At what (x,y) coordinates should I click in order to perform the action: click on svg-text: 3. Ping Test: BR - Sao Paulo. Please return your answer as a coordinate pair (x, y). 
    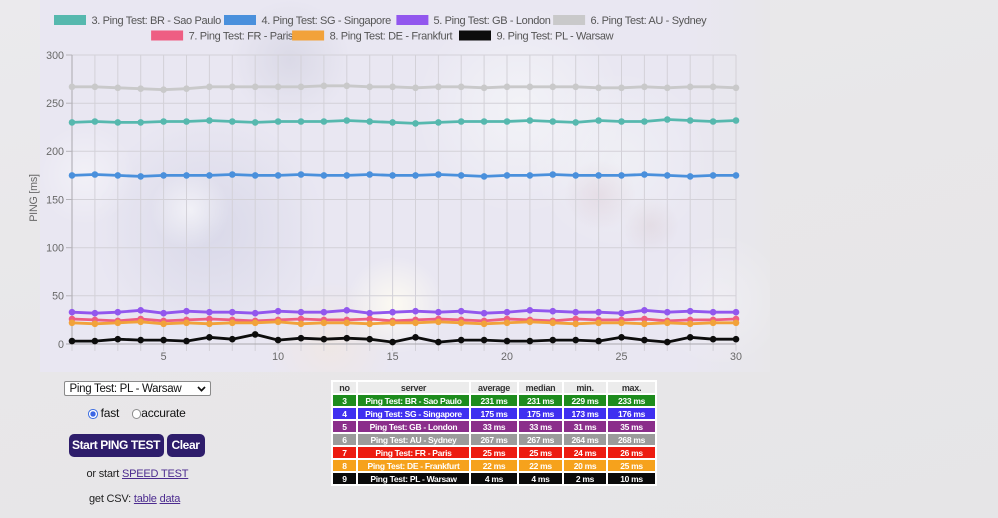
    Looking at the image, I should click on (157, 21).